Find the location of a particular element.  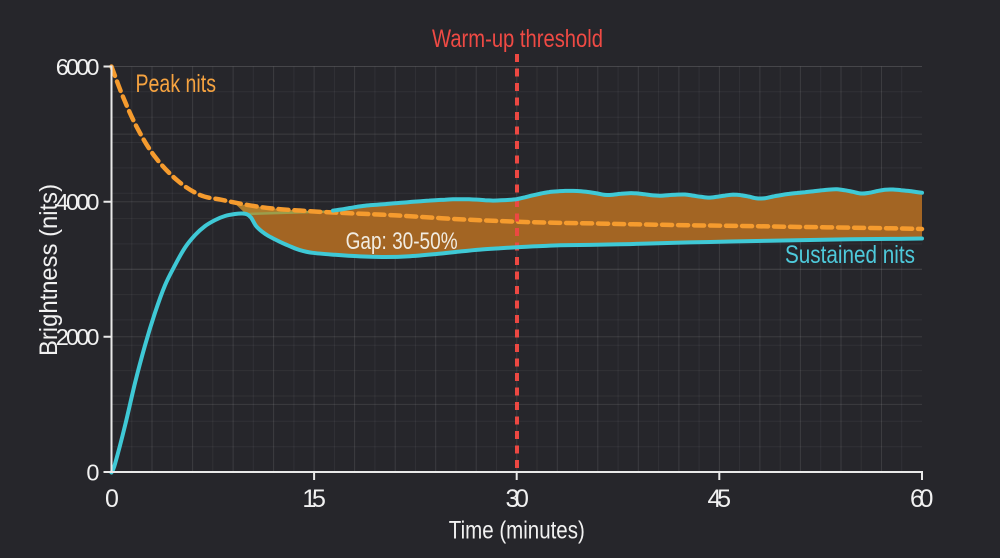

svg-text: Peak nits is located at coordinates (176, 84).